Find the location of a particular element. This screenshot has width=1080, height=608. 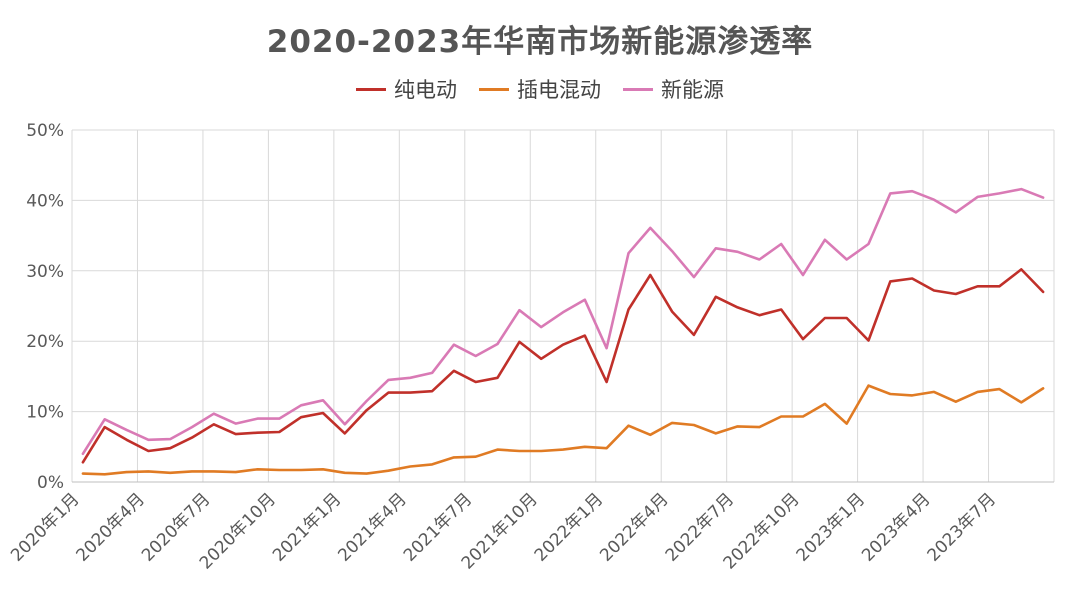

series-line-phev is located at coordinates (563, 430).